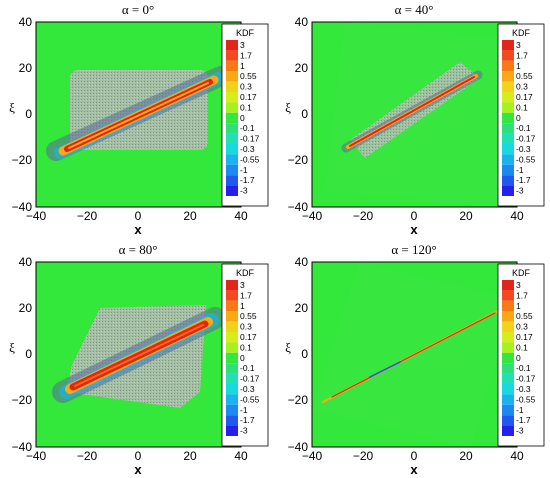  I want to click on panel-4-legend-label-3: 0.55, so click(524, 316).